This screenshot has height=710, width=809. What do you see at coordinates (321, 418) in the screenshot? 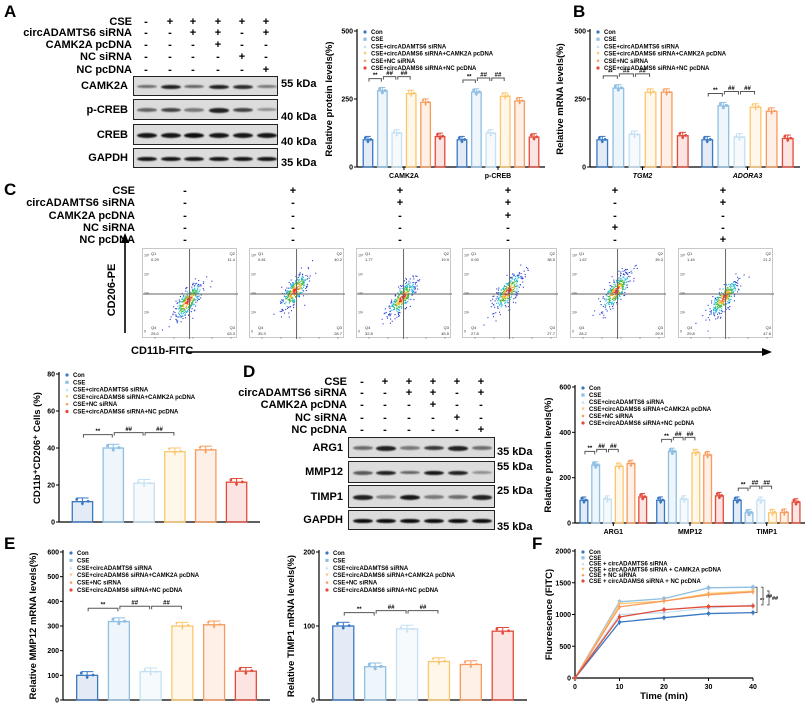
I see `panel-d-treatment-label: NC siRNA` at bounding box center [321, 418].